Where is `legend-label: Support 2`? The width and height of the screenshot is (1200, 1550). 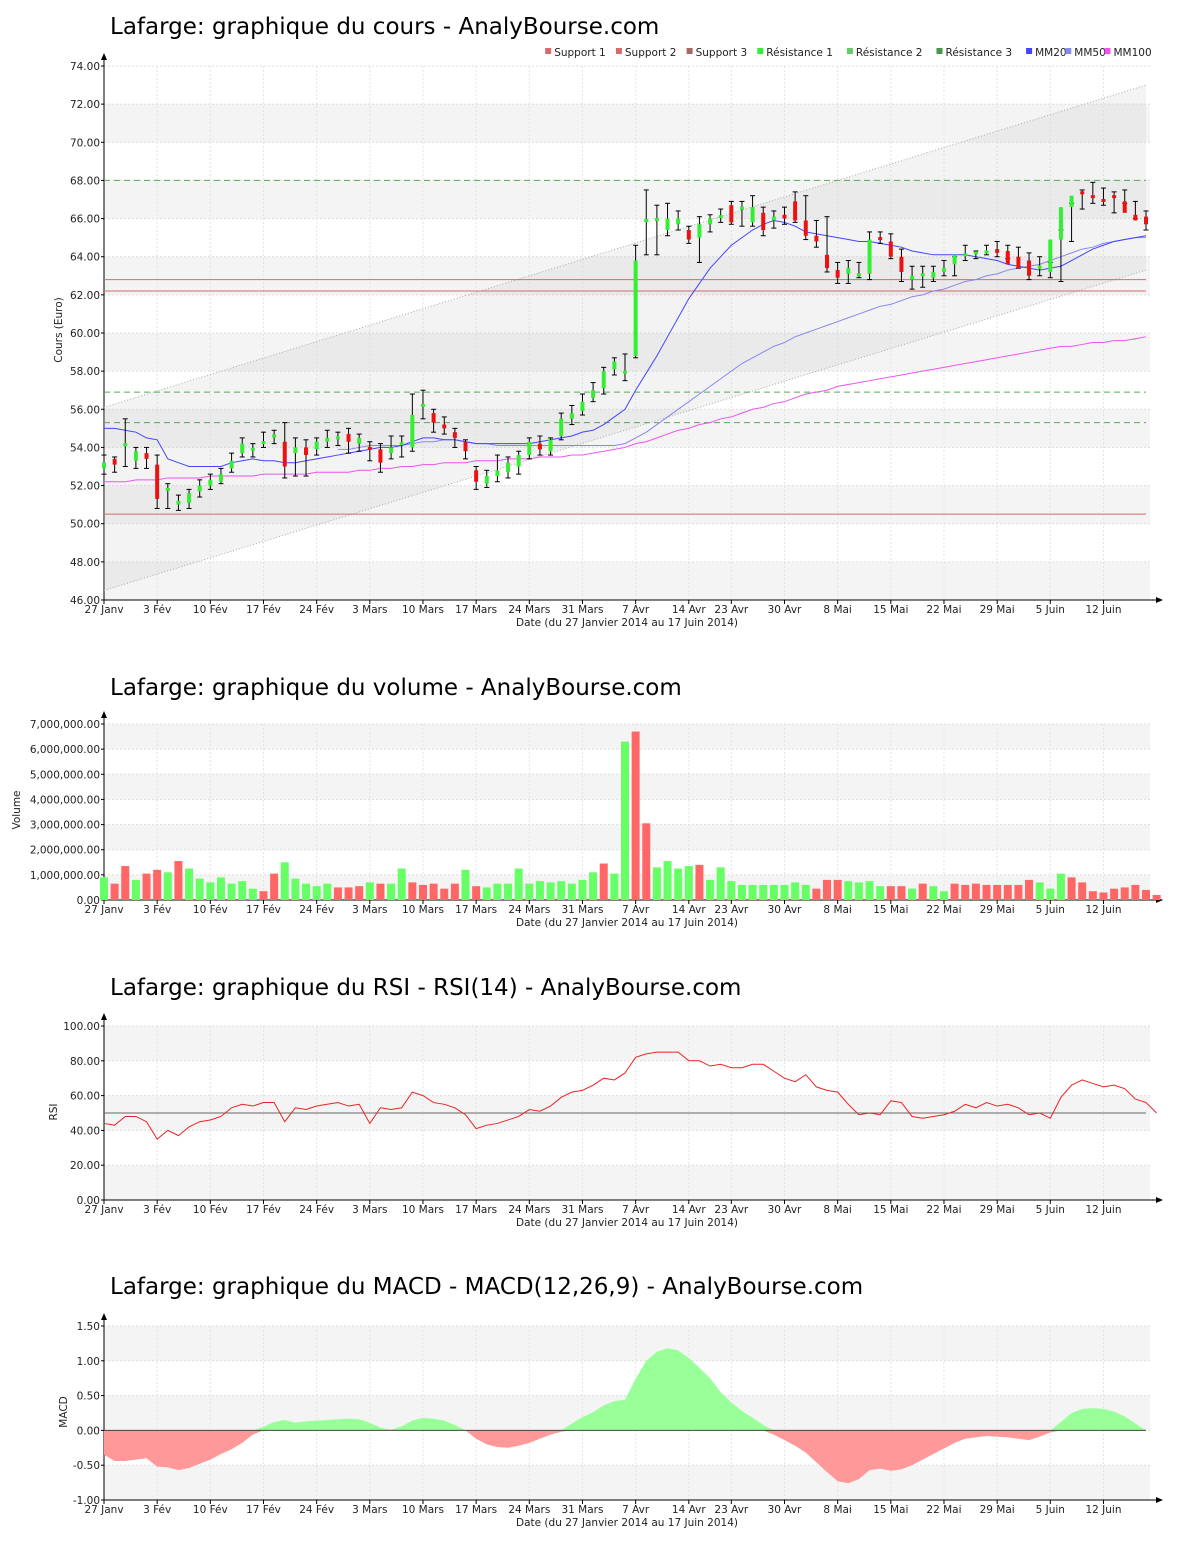 legend-label: Support 2 is located at coordinates (651, 53).